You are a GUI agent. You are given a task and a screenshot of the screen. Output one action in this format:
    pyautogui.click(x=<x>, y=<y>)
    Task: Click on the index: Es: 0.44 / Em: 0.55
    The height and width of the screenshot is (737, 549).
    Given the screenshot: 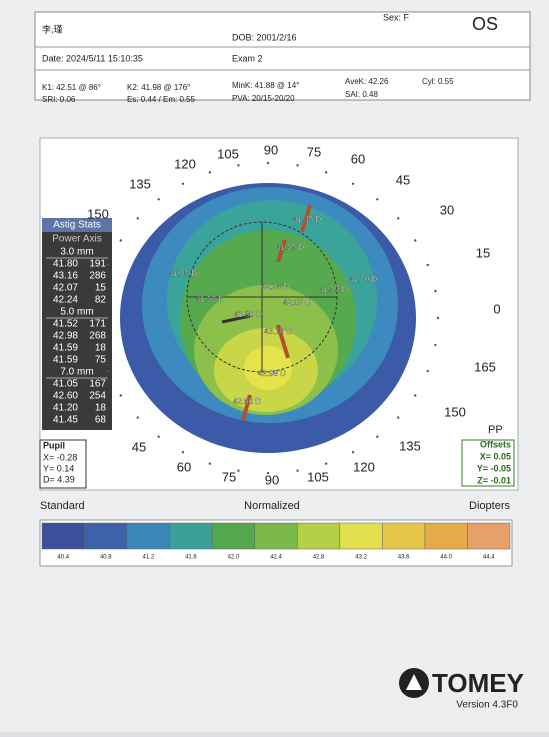 What is the action you would take?
    pyautogui.click(x=161, y=99)
    